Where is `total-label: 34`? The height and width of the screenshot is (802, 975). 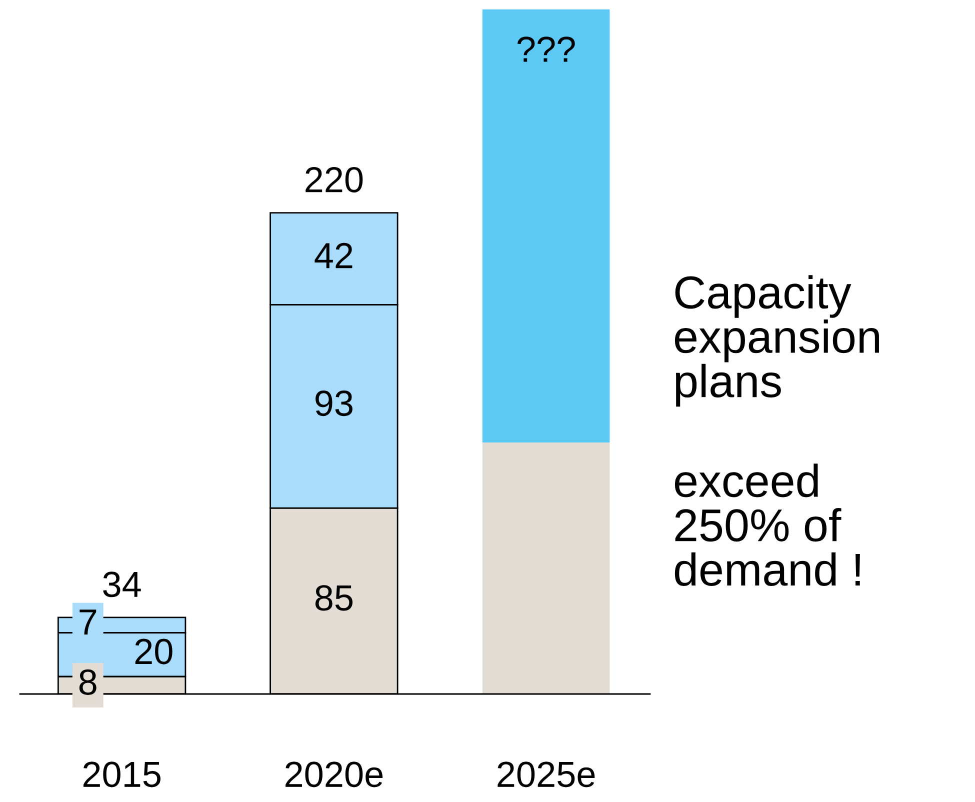 total-label: 34 is located at coordinates (122, 585).